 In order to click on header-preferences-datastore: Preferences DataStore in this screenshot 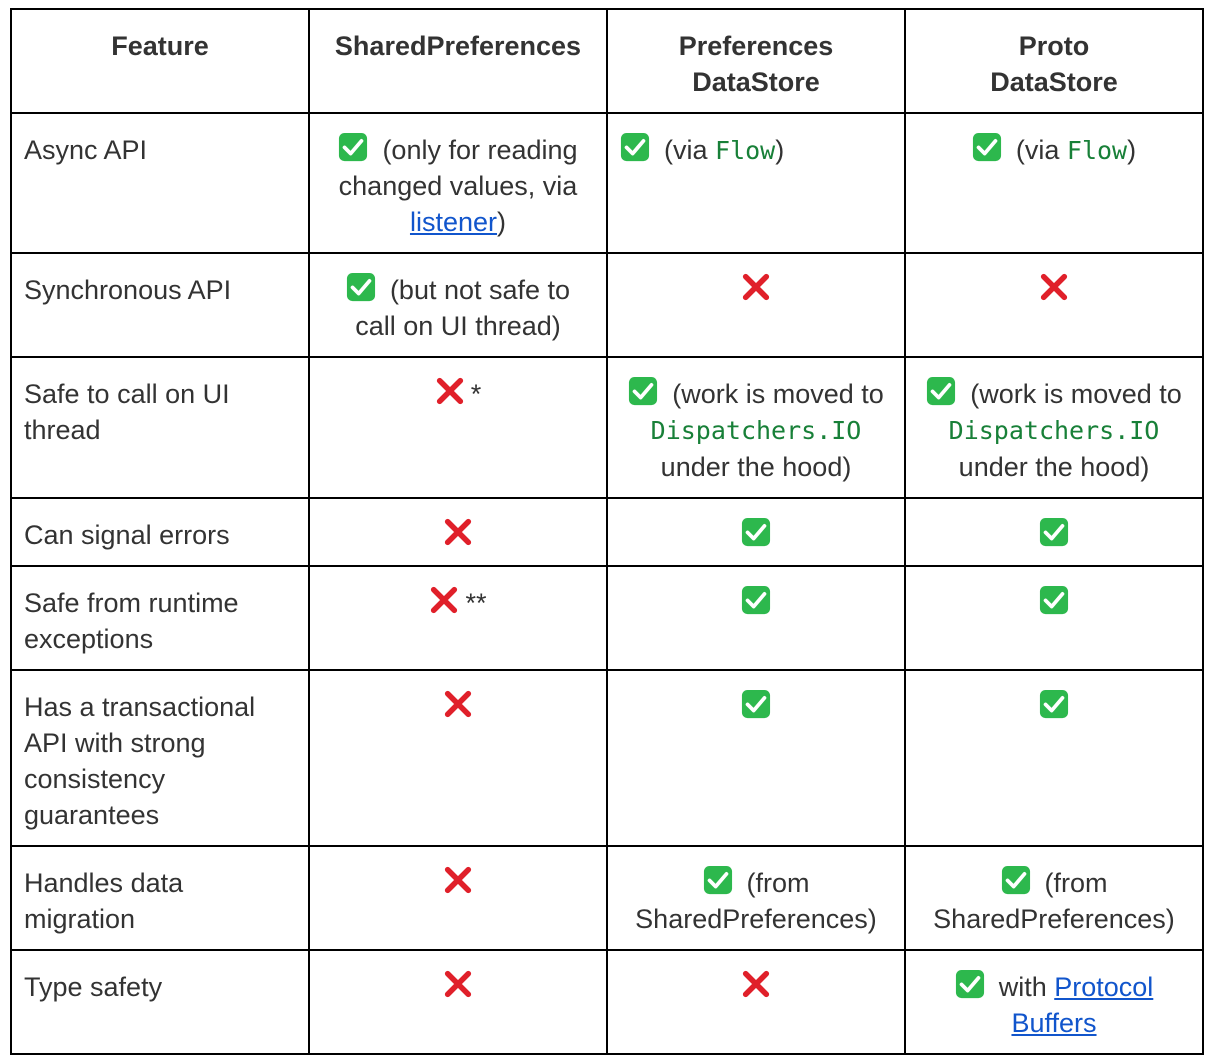, I will do `click(756, 61)`.